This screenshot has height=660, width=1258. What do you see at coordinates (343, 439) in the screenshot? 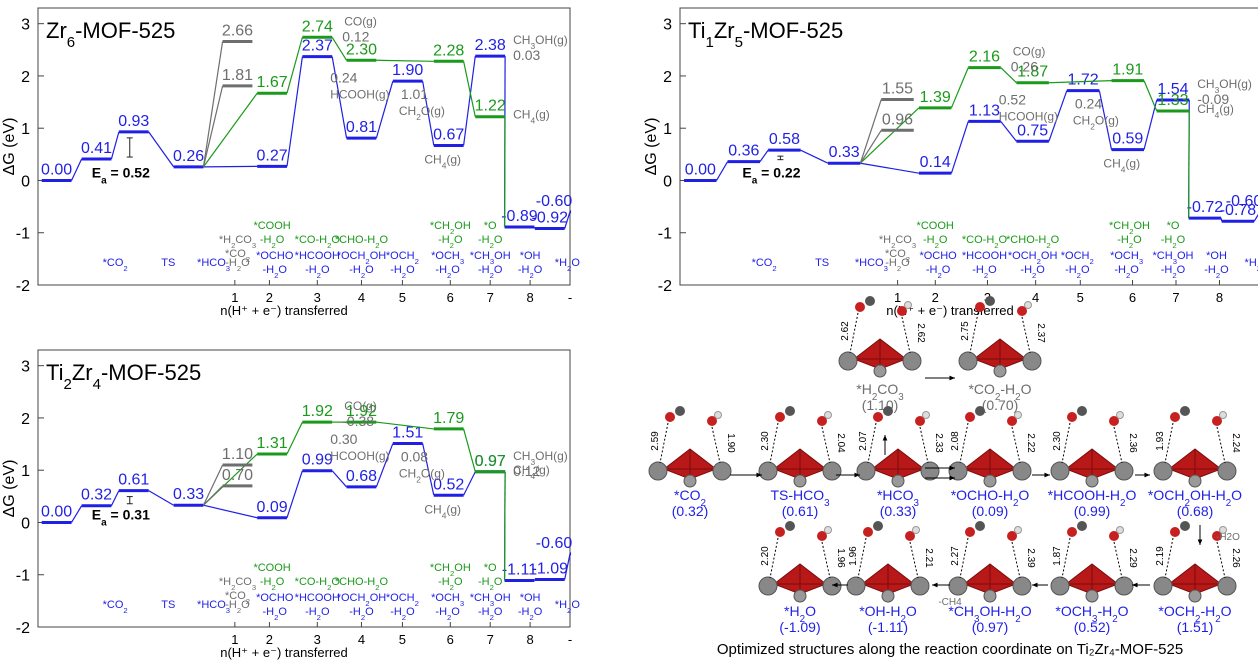
I see `side-label-value: 0.30` at bounding box center [343, 439].